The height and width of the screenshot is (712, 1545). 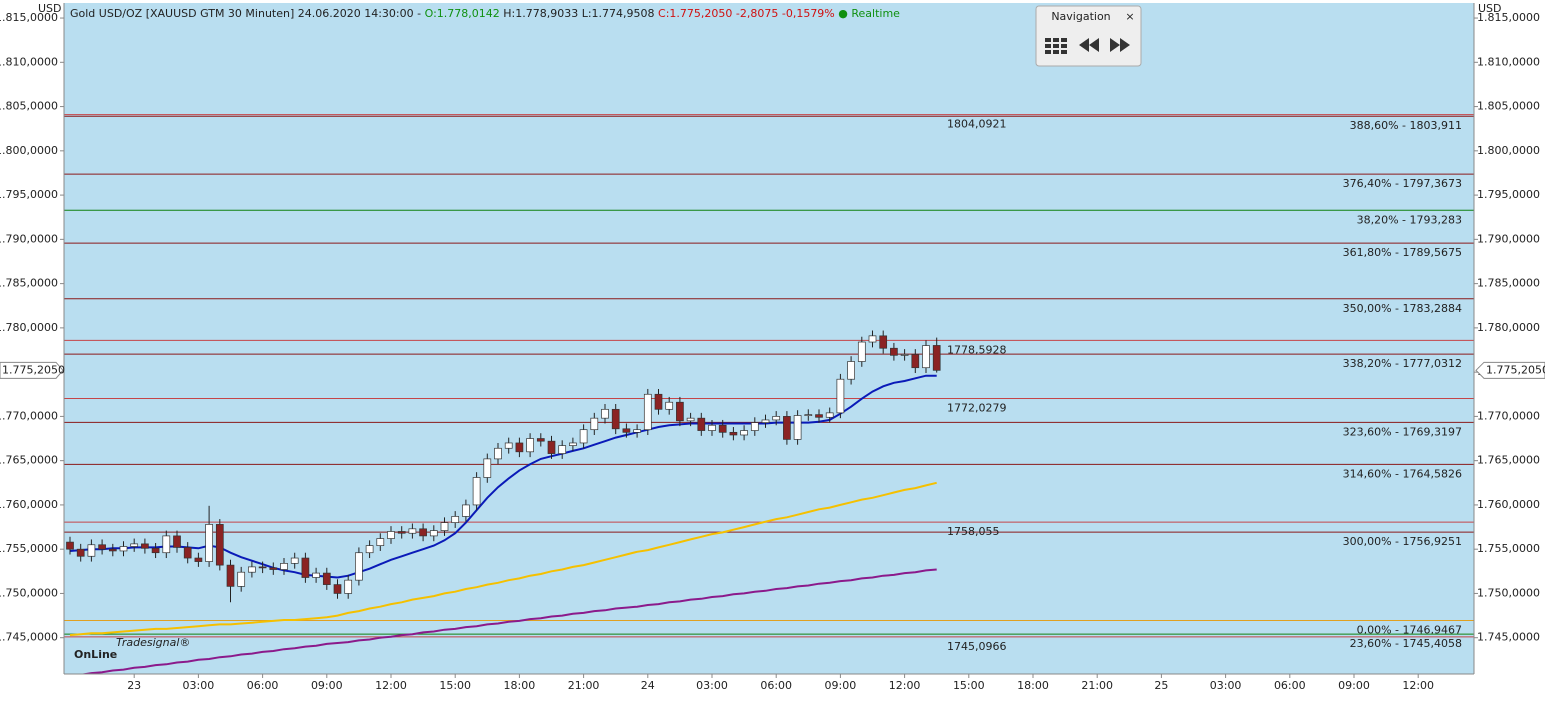 I want to click on forward-icon, so click(x=1120, y=45).